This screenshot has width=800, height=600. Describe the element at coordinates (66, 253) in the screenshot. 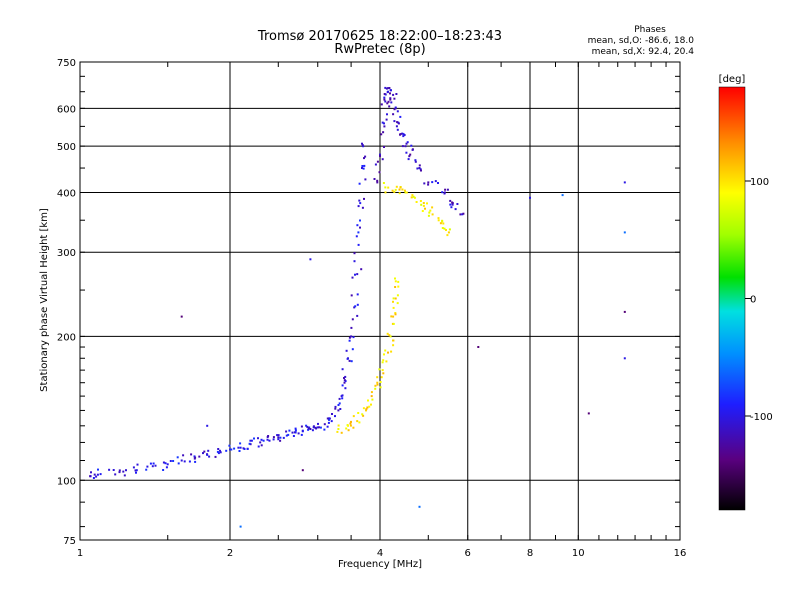

I see `y-tick-label: 300` at that location.